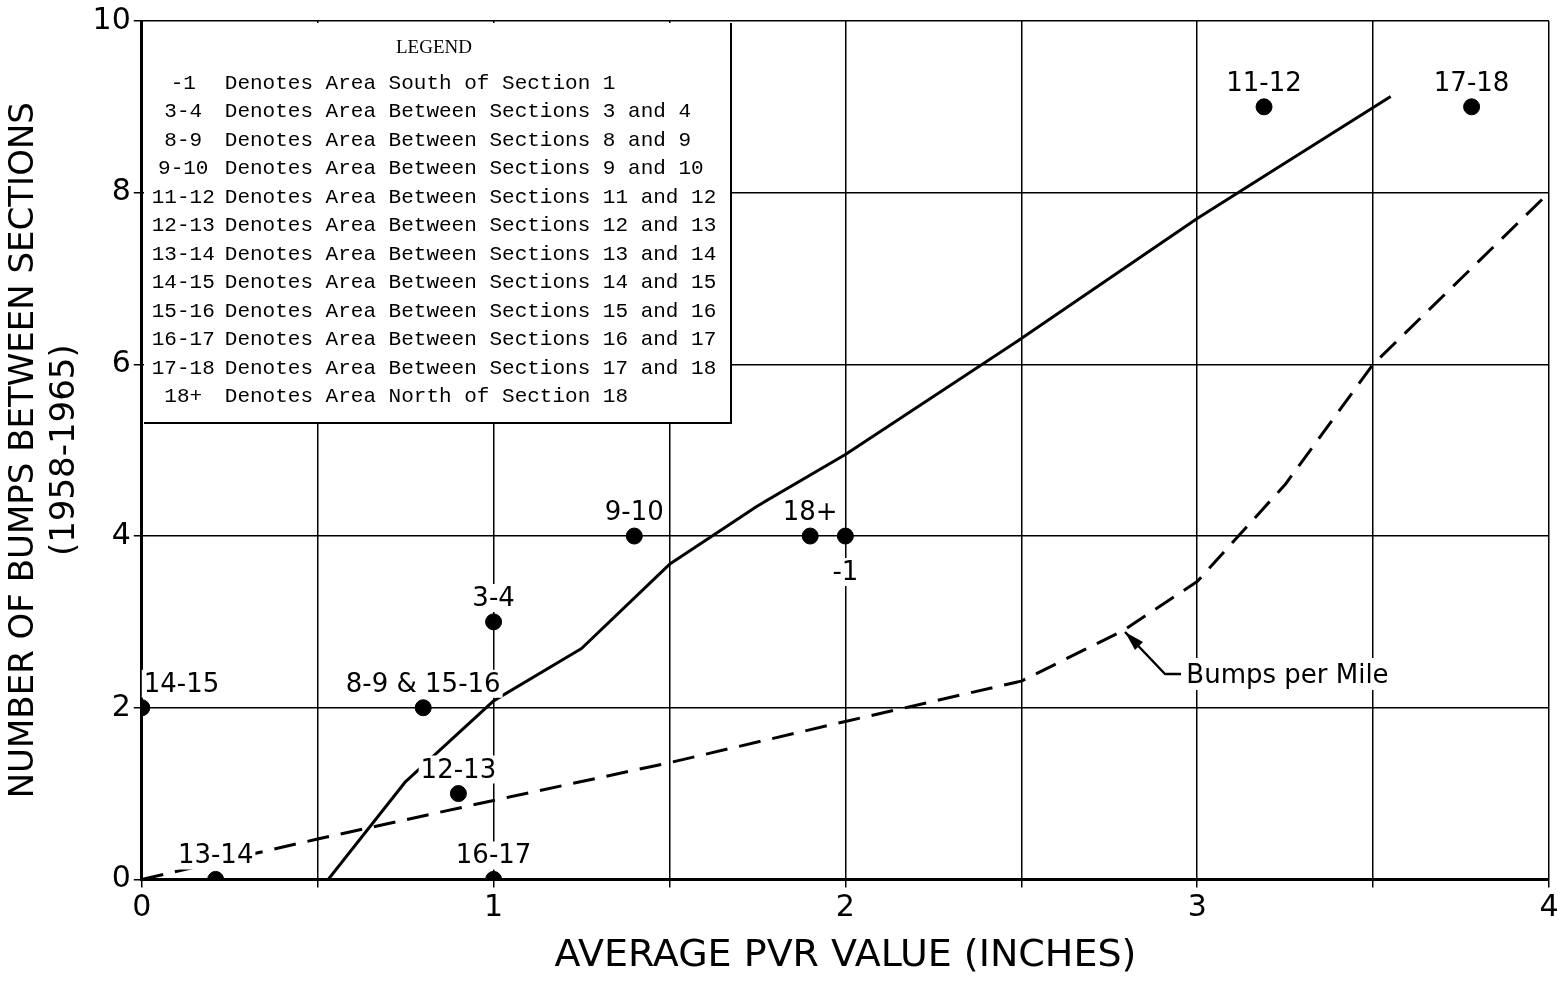  Describe the element at coordinates (845, 906) in the screenshot. I see `x-tick-label: 2` at that location.